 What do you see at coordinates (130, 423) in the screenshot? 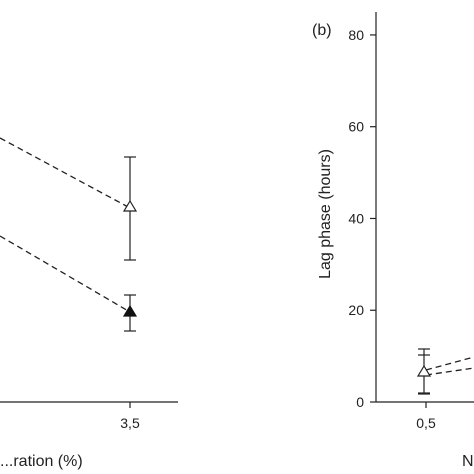
I see `left-x-tick-label: 3,5` at bounding box center [130, 423].